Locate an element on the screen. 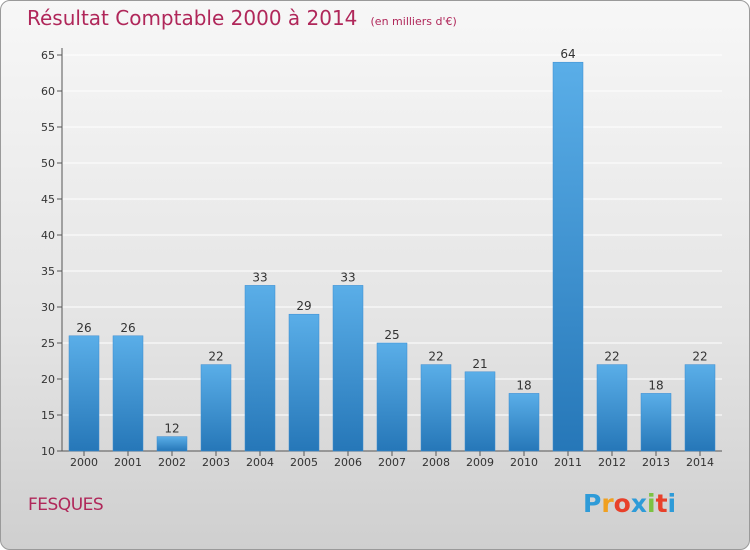 This screenshot has height=550, width=750. x-tick-label-2014: 2014 is located at coordinates (700, 462).